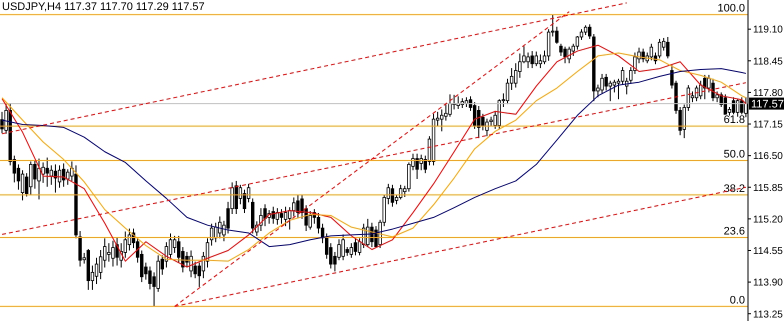 The image size is (784, 321). Describe the element at coordinates (103, 7) in the screenshot. I see `chart-title: USDJPY,H4 117.37 117.70 117.29 117.57` at that location.